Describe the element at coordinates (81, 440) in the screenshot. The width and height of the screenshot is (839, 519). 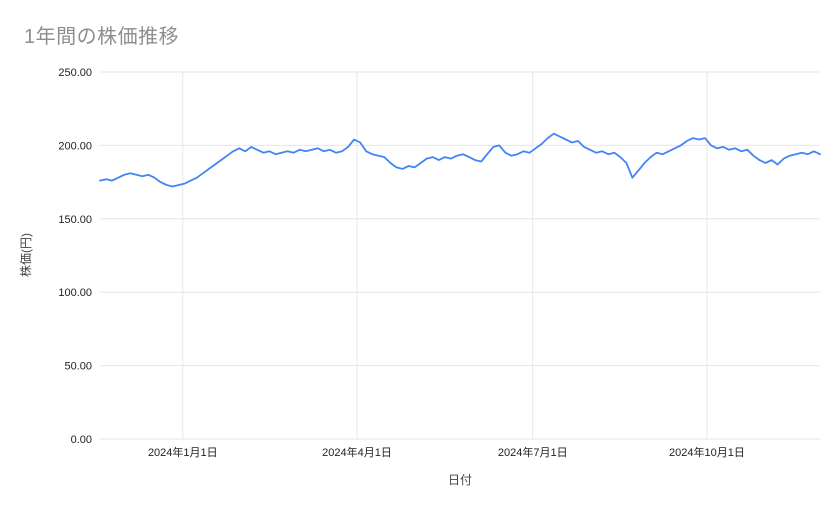
I see `y-tick-label: 0.00` at that location.